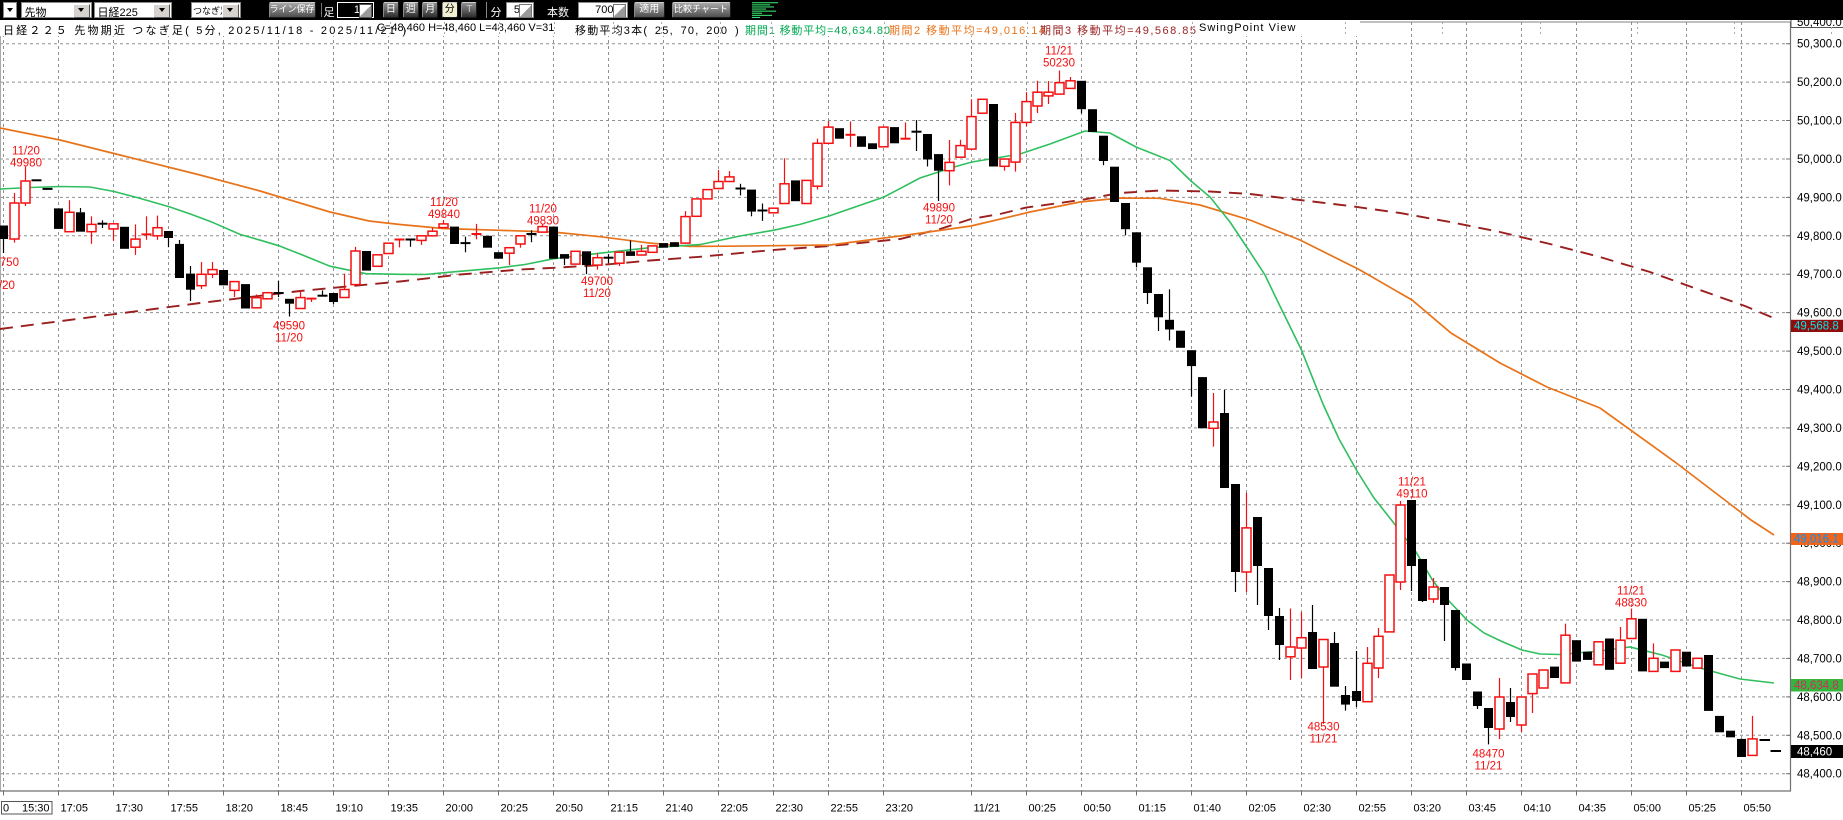  I want to click on svg-text: 49830, so click(543, 222).